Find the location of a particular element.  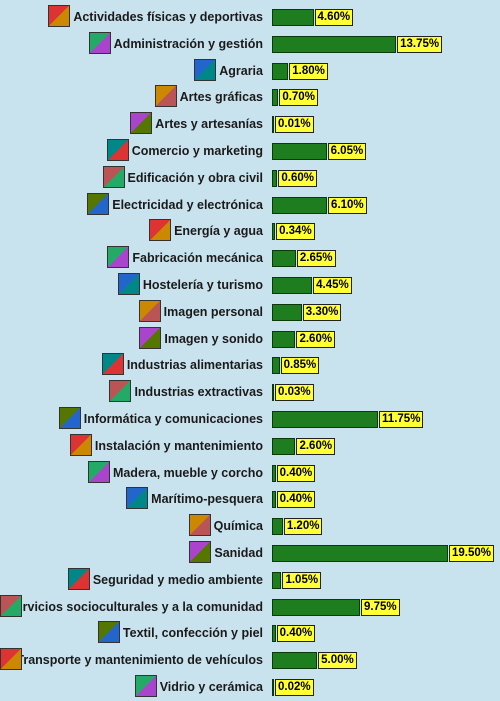

bar-row: Madera, mueble y corcho 0.40% is located at coordinates (250, 473).